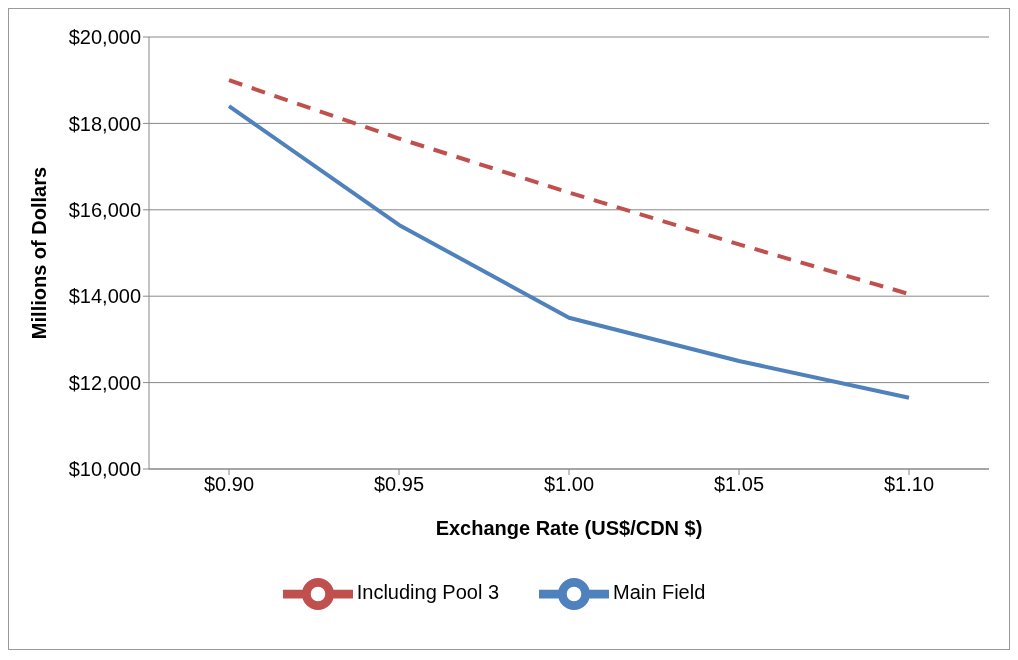 The width and height of the screenshot is (1018, 660). Describe the element at coordinates (104, 382) in the screenshot. I see `y-tick-label: $12,000` at that location.